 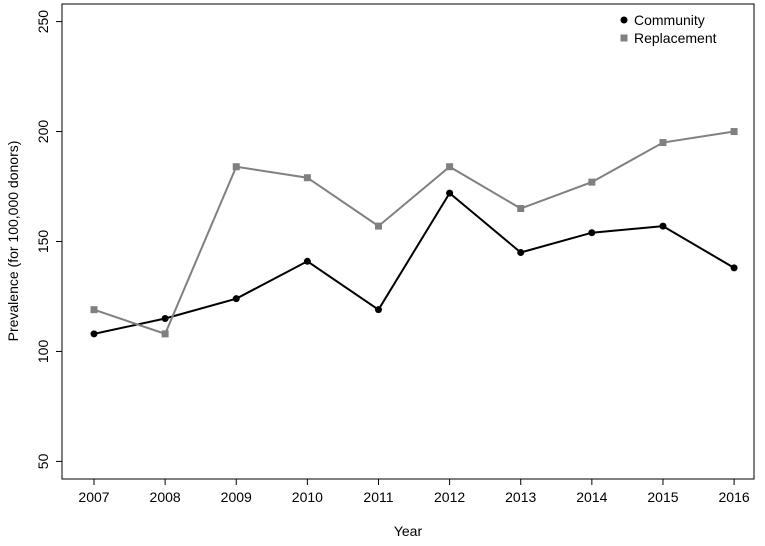 What do you see at coordinates (13, 241) in the screenshot?
I see `y-axis-label: Prevalence (for 100,000 donors)` at bounding box center [13, 241].